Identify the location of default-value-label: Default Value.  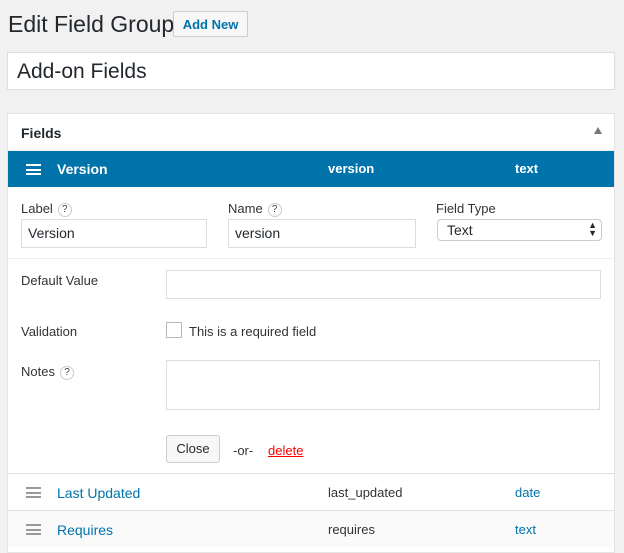
(60, 280).